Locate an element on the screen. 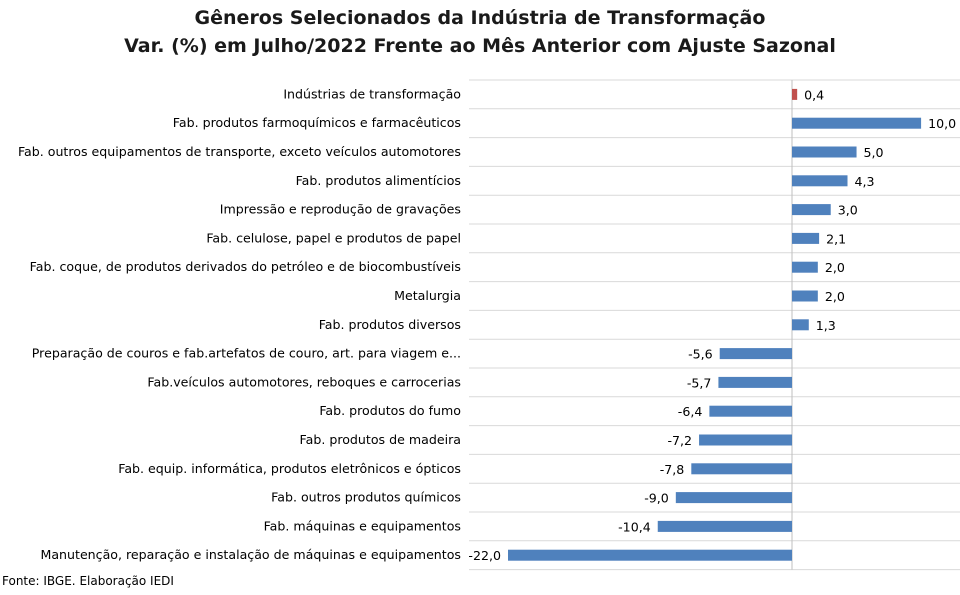 This screenshot has width=960, height=595. value-label: 10,0 is located at coordinates (942, 123).